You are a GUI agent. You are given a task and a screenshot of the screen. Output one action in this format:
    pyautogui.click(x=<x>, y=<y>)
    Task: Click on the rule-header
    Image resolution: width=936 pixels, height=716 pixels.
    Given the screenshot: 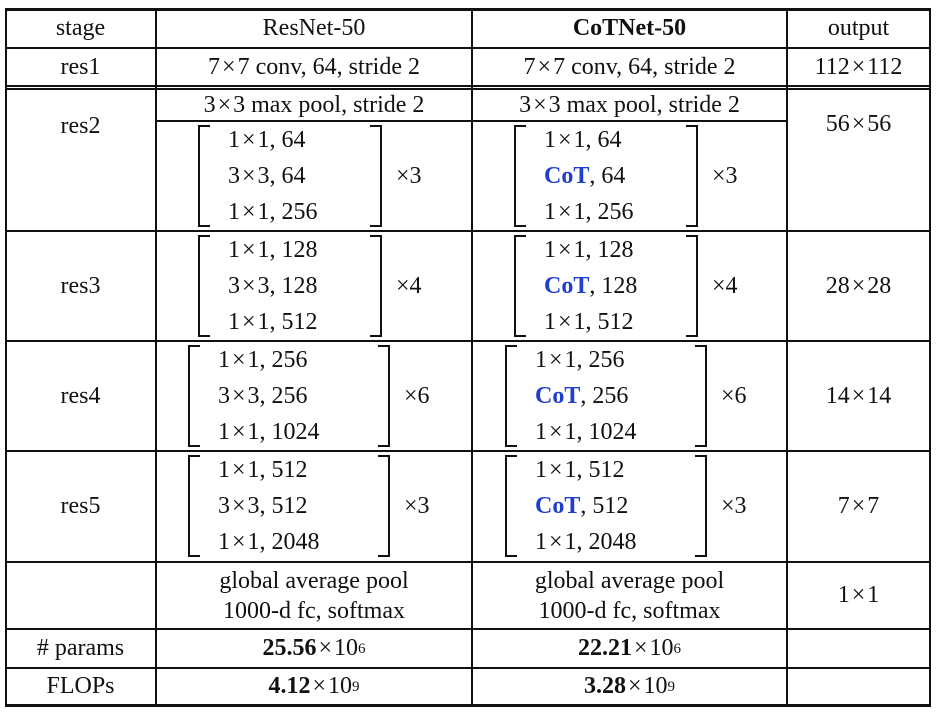 What is the action you would take?
    pyautogui.click(x=468, y=48)
    